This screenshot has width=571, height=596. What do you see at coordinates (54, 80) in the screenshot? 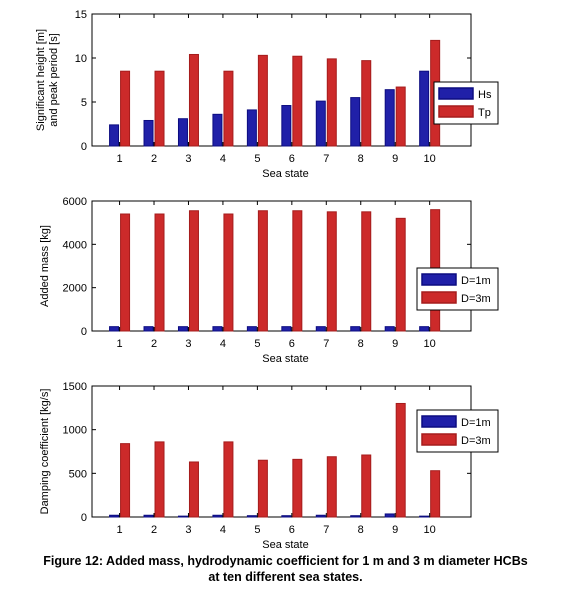
I see `y-axis-label: and peak period [s]` at bounding box center [54, 80].